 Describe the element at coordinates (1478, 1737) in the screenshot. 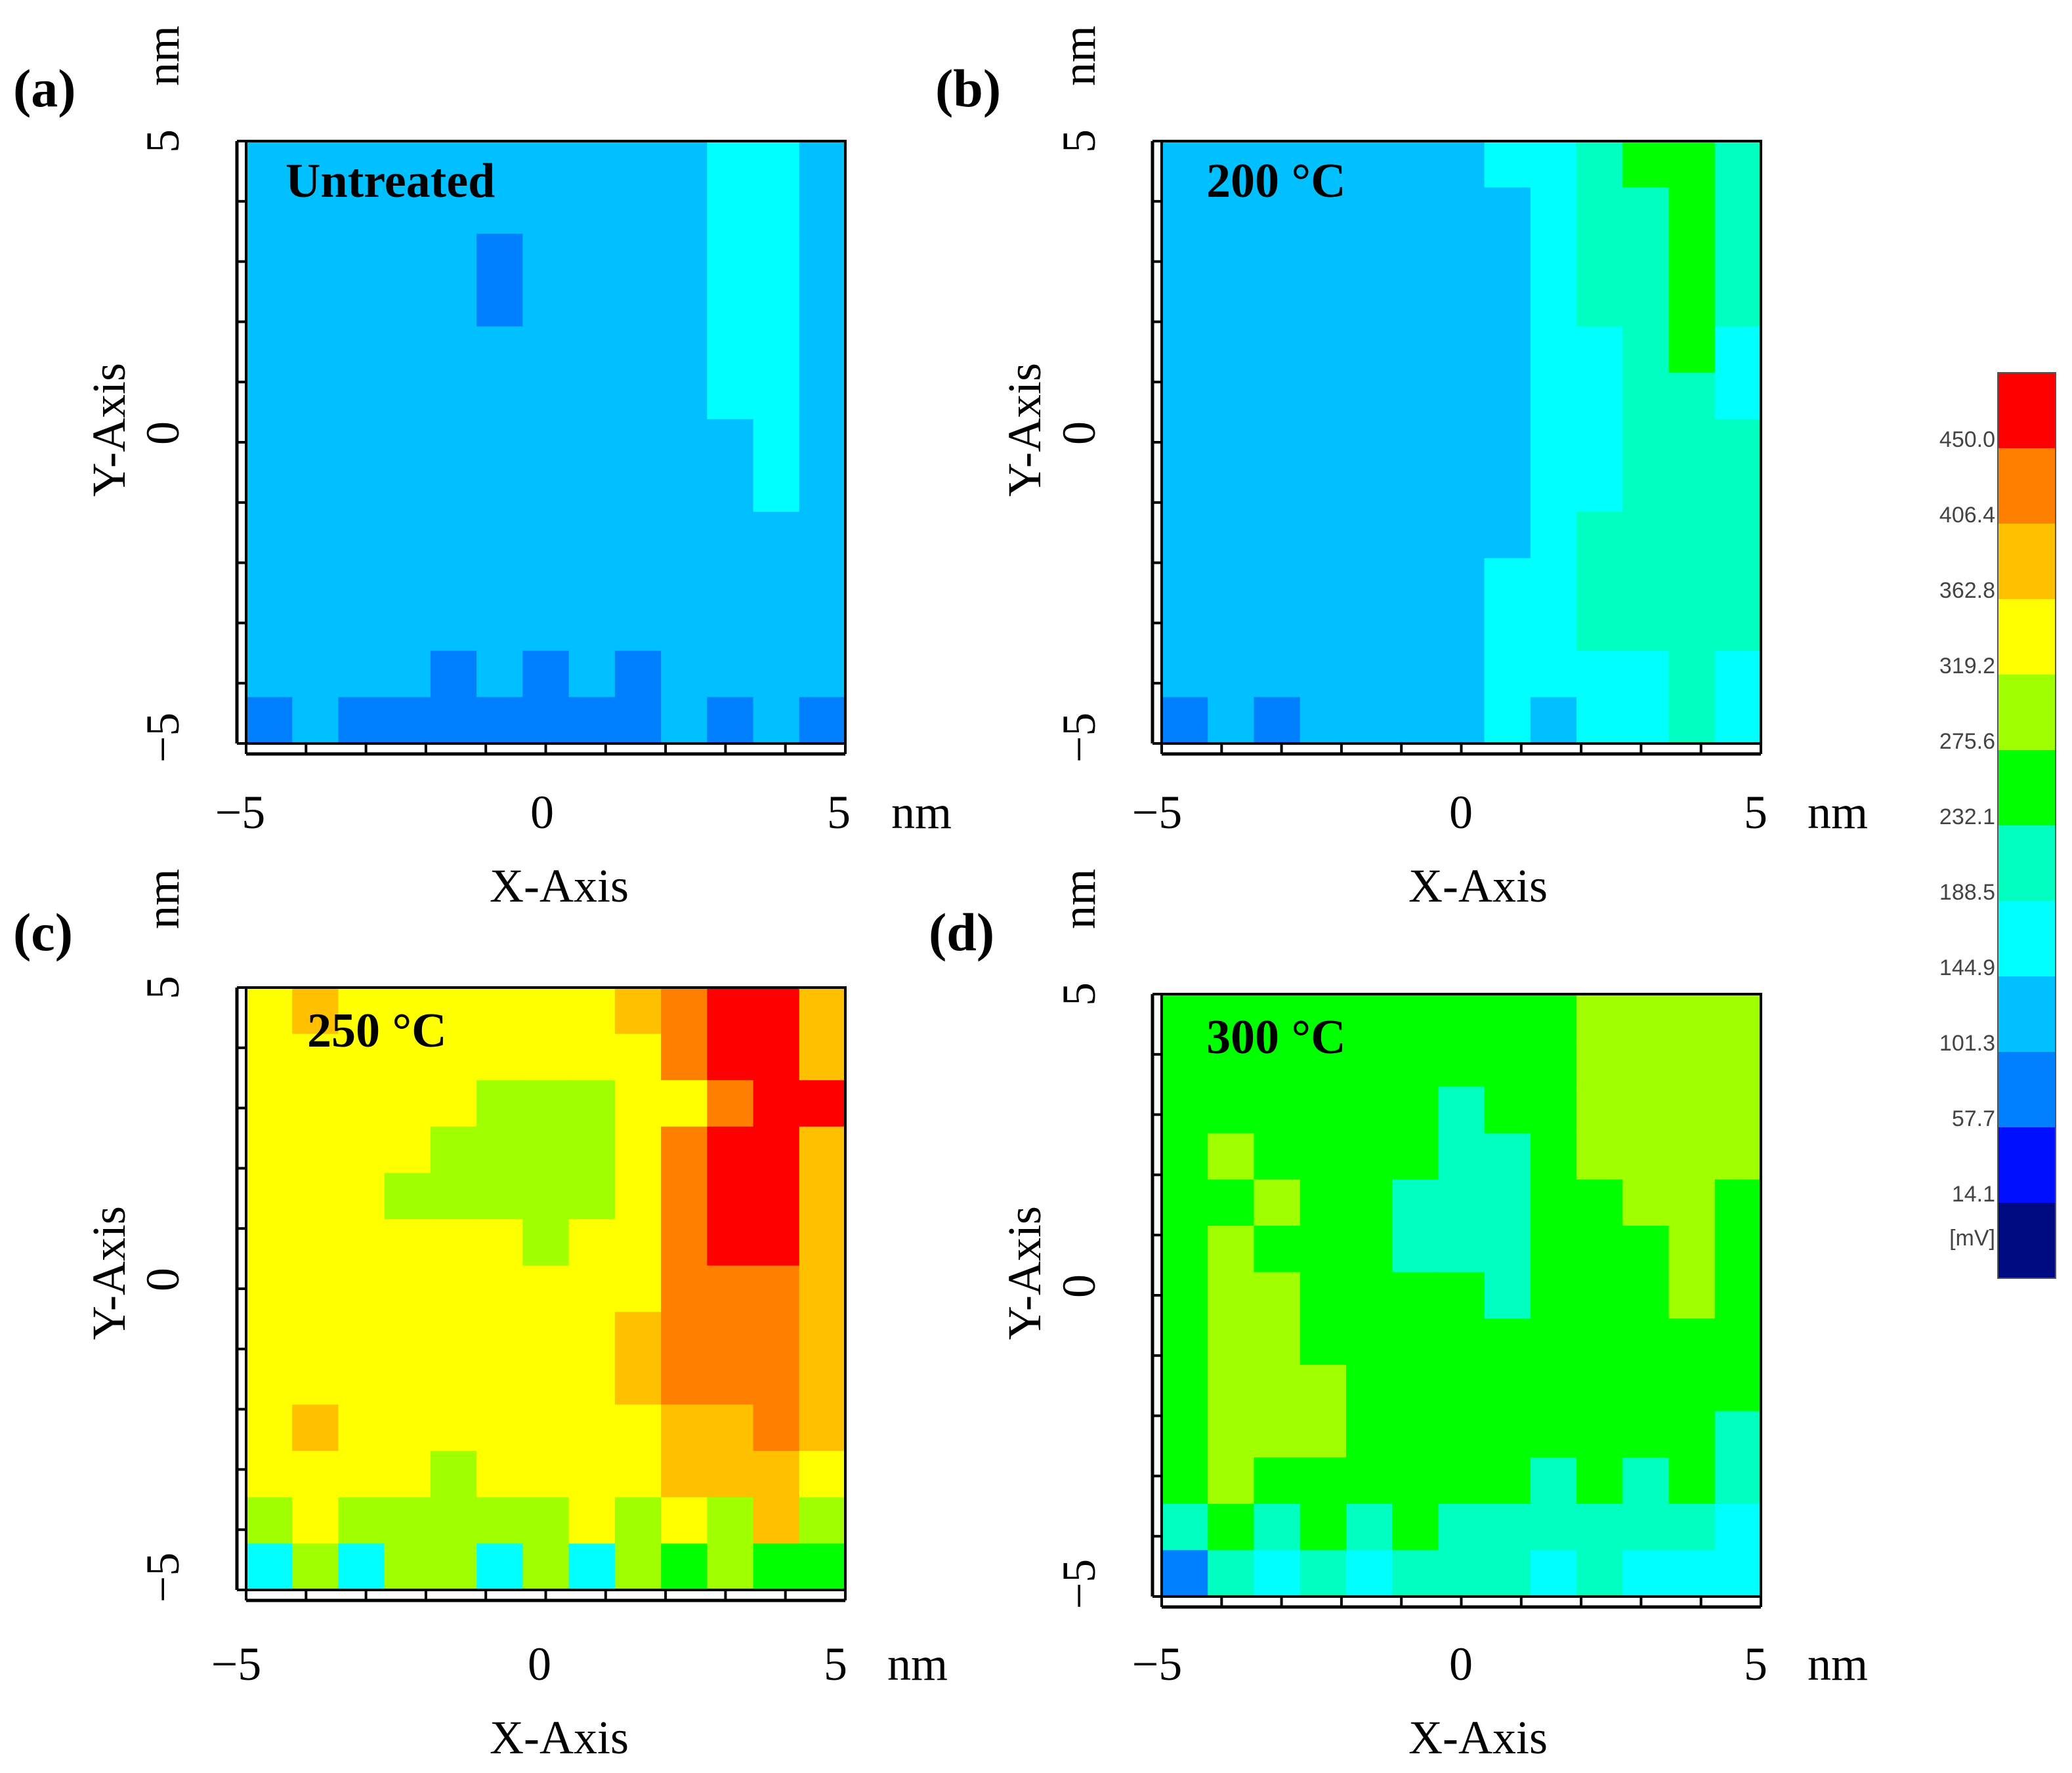

I see `x-axis-title: X-Axis` at that location.